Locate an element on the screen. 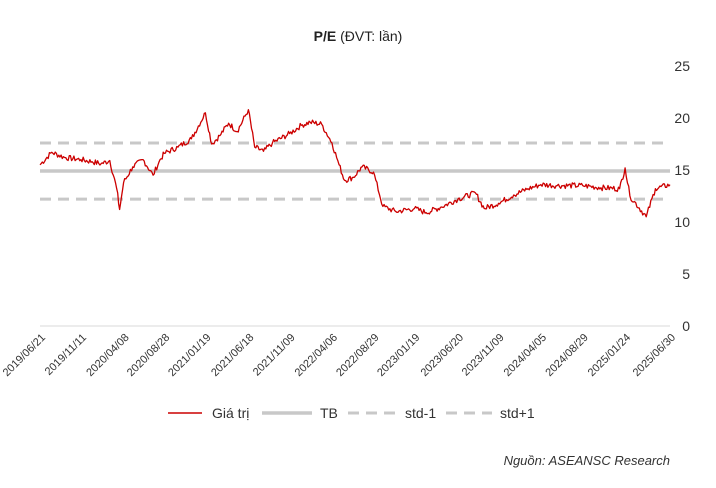 The height and width of the screenshot is (488, 716). legend-label: Giá trị is located at coordinates (230, 413).